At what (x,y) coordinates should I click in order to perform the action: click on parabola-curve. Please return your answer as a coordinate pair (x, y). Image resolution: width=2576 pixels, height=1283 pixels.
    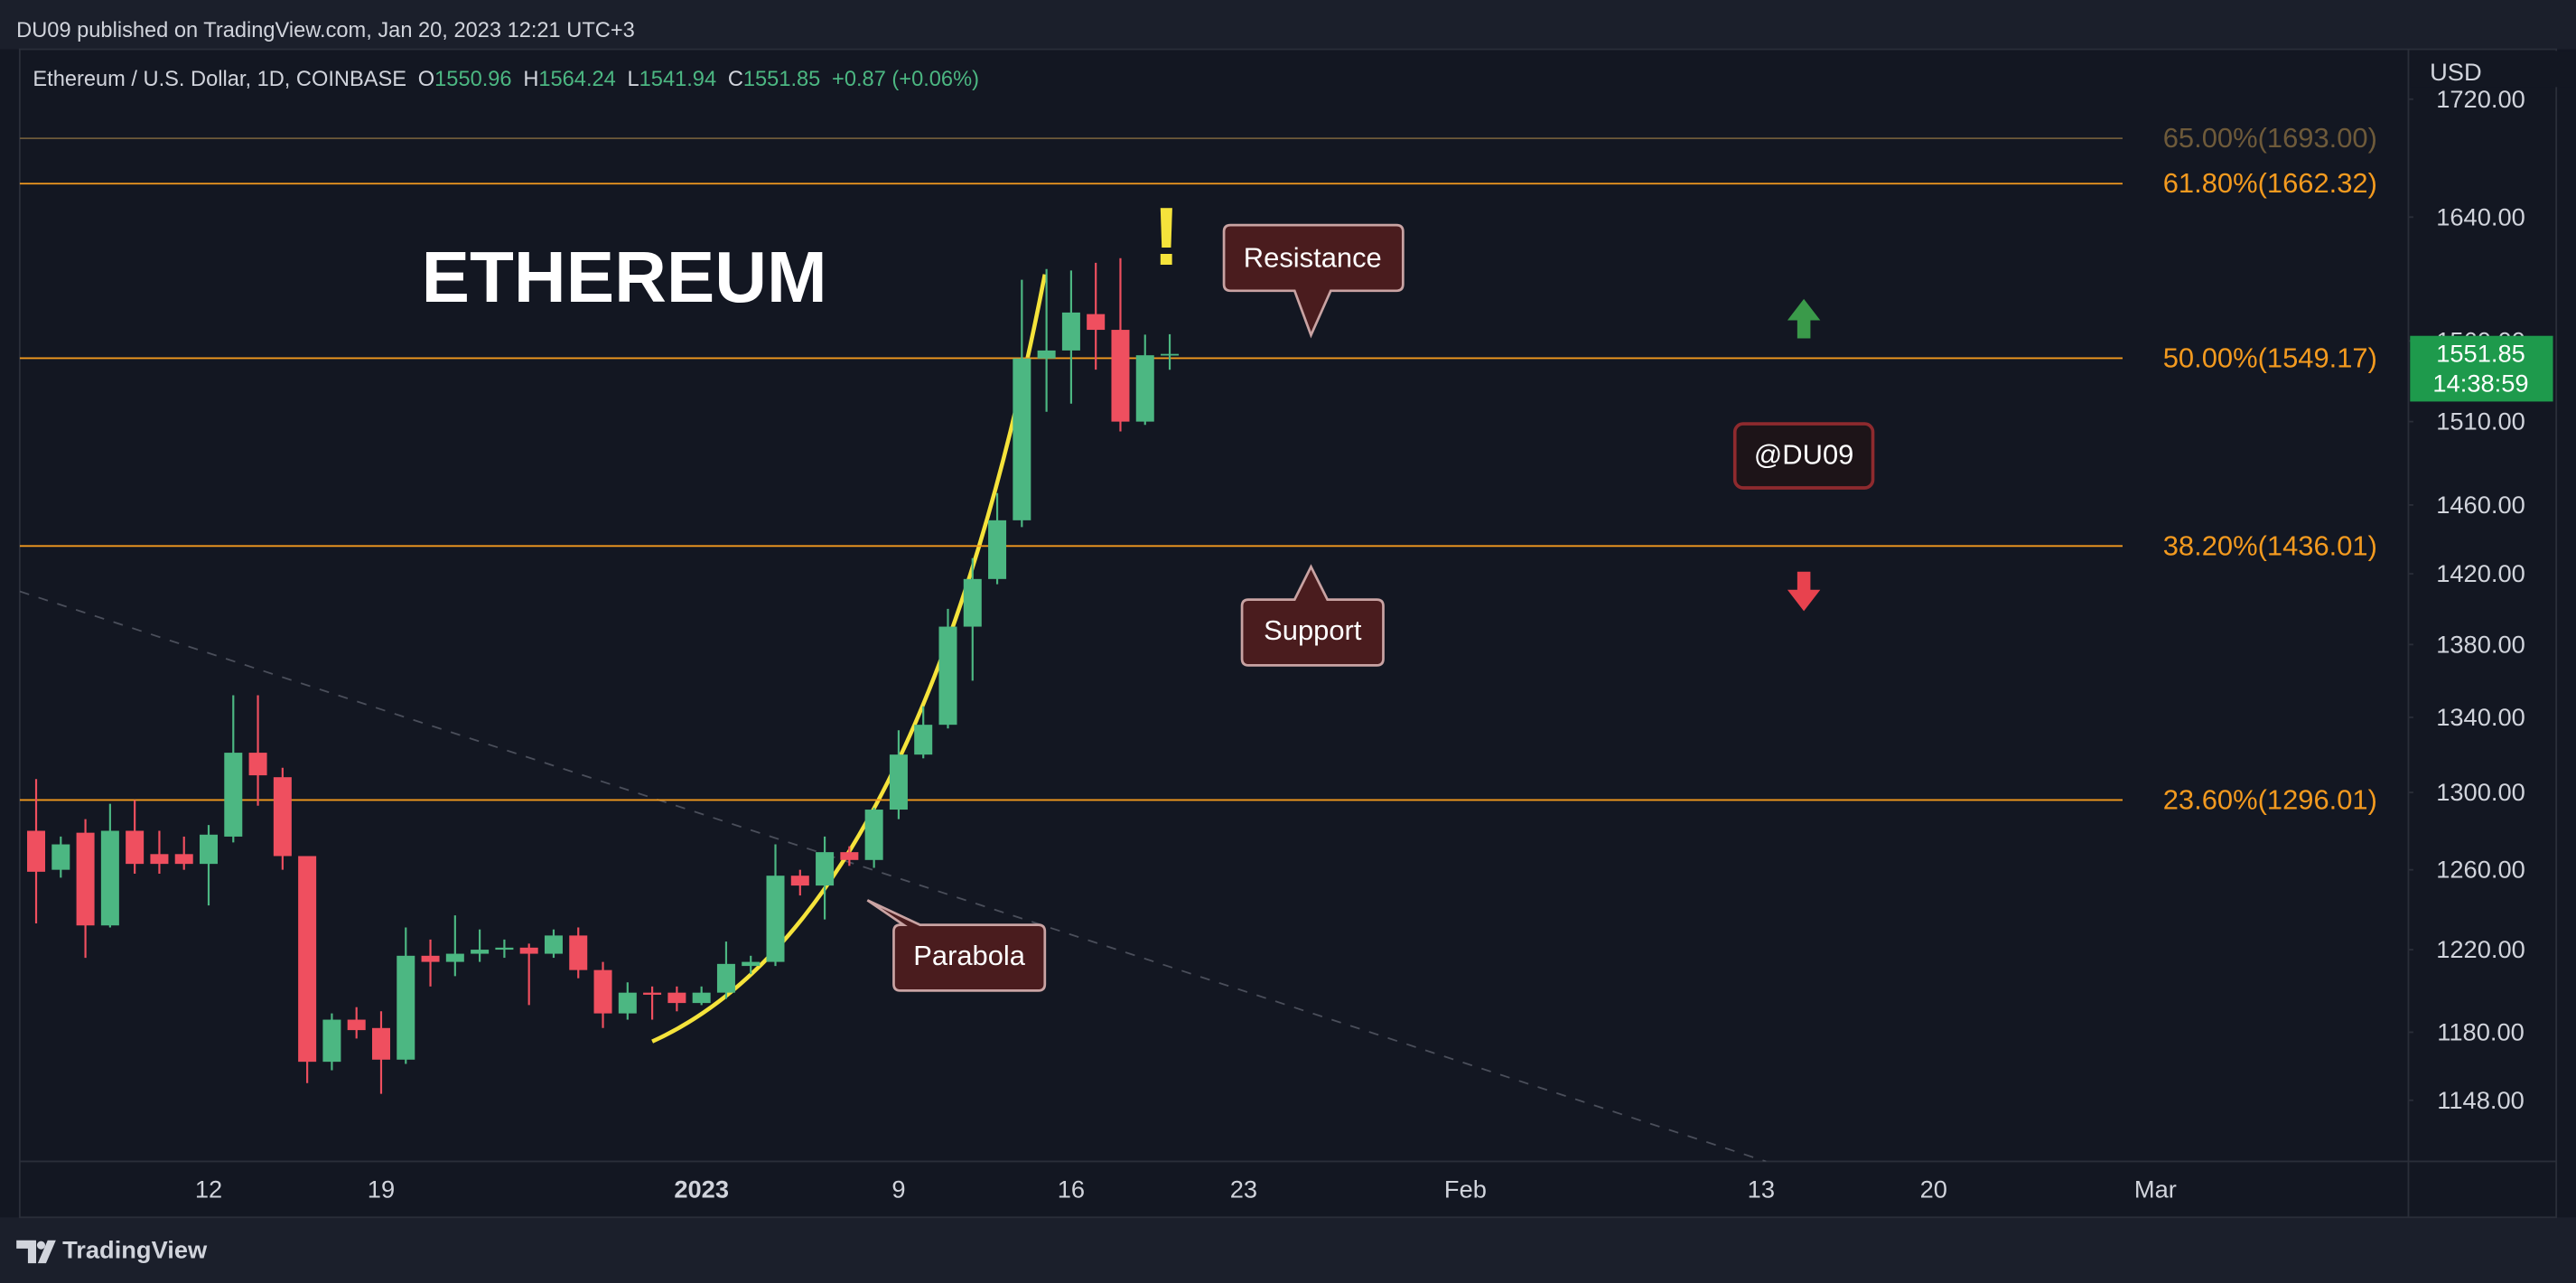
    Looking at the image, I should click on (849, 659).